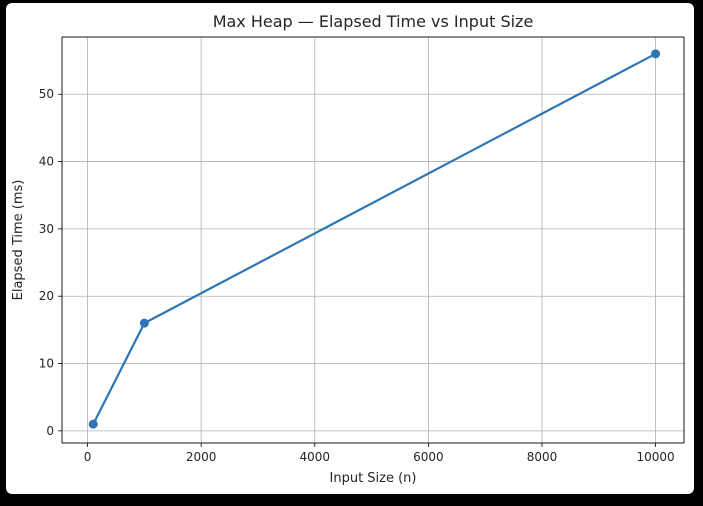  I want to click on x-tick-label: 6000, so click(428, 457).